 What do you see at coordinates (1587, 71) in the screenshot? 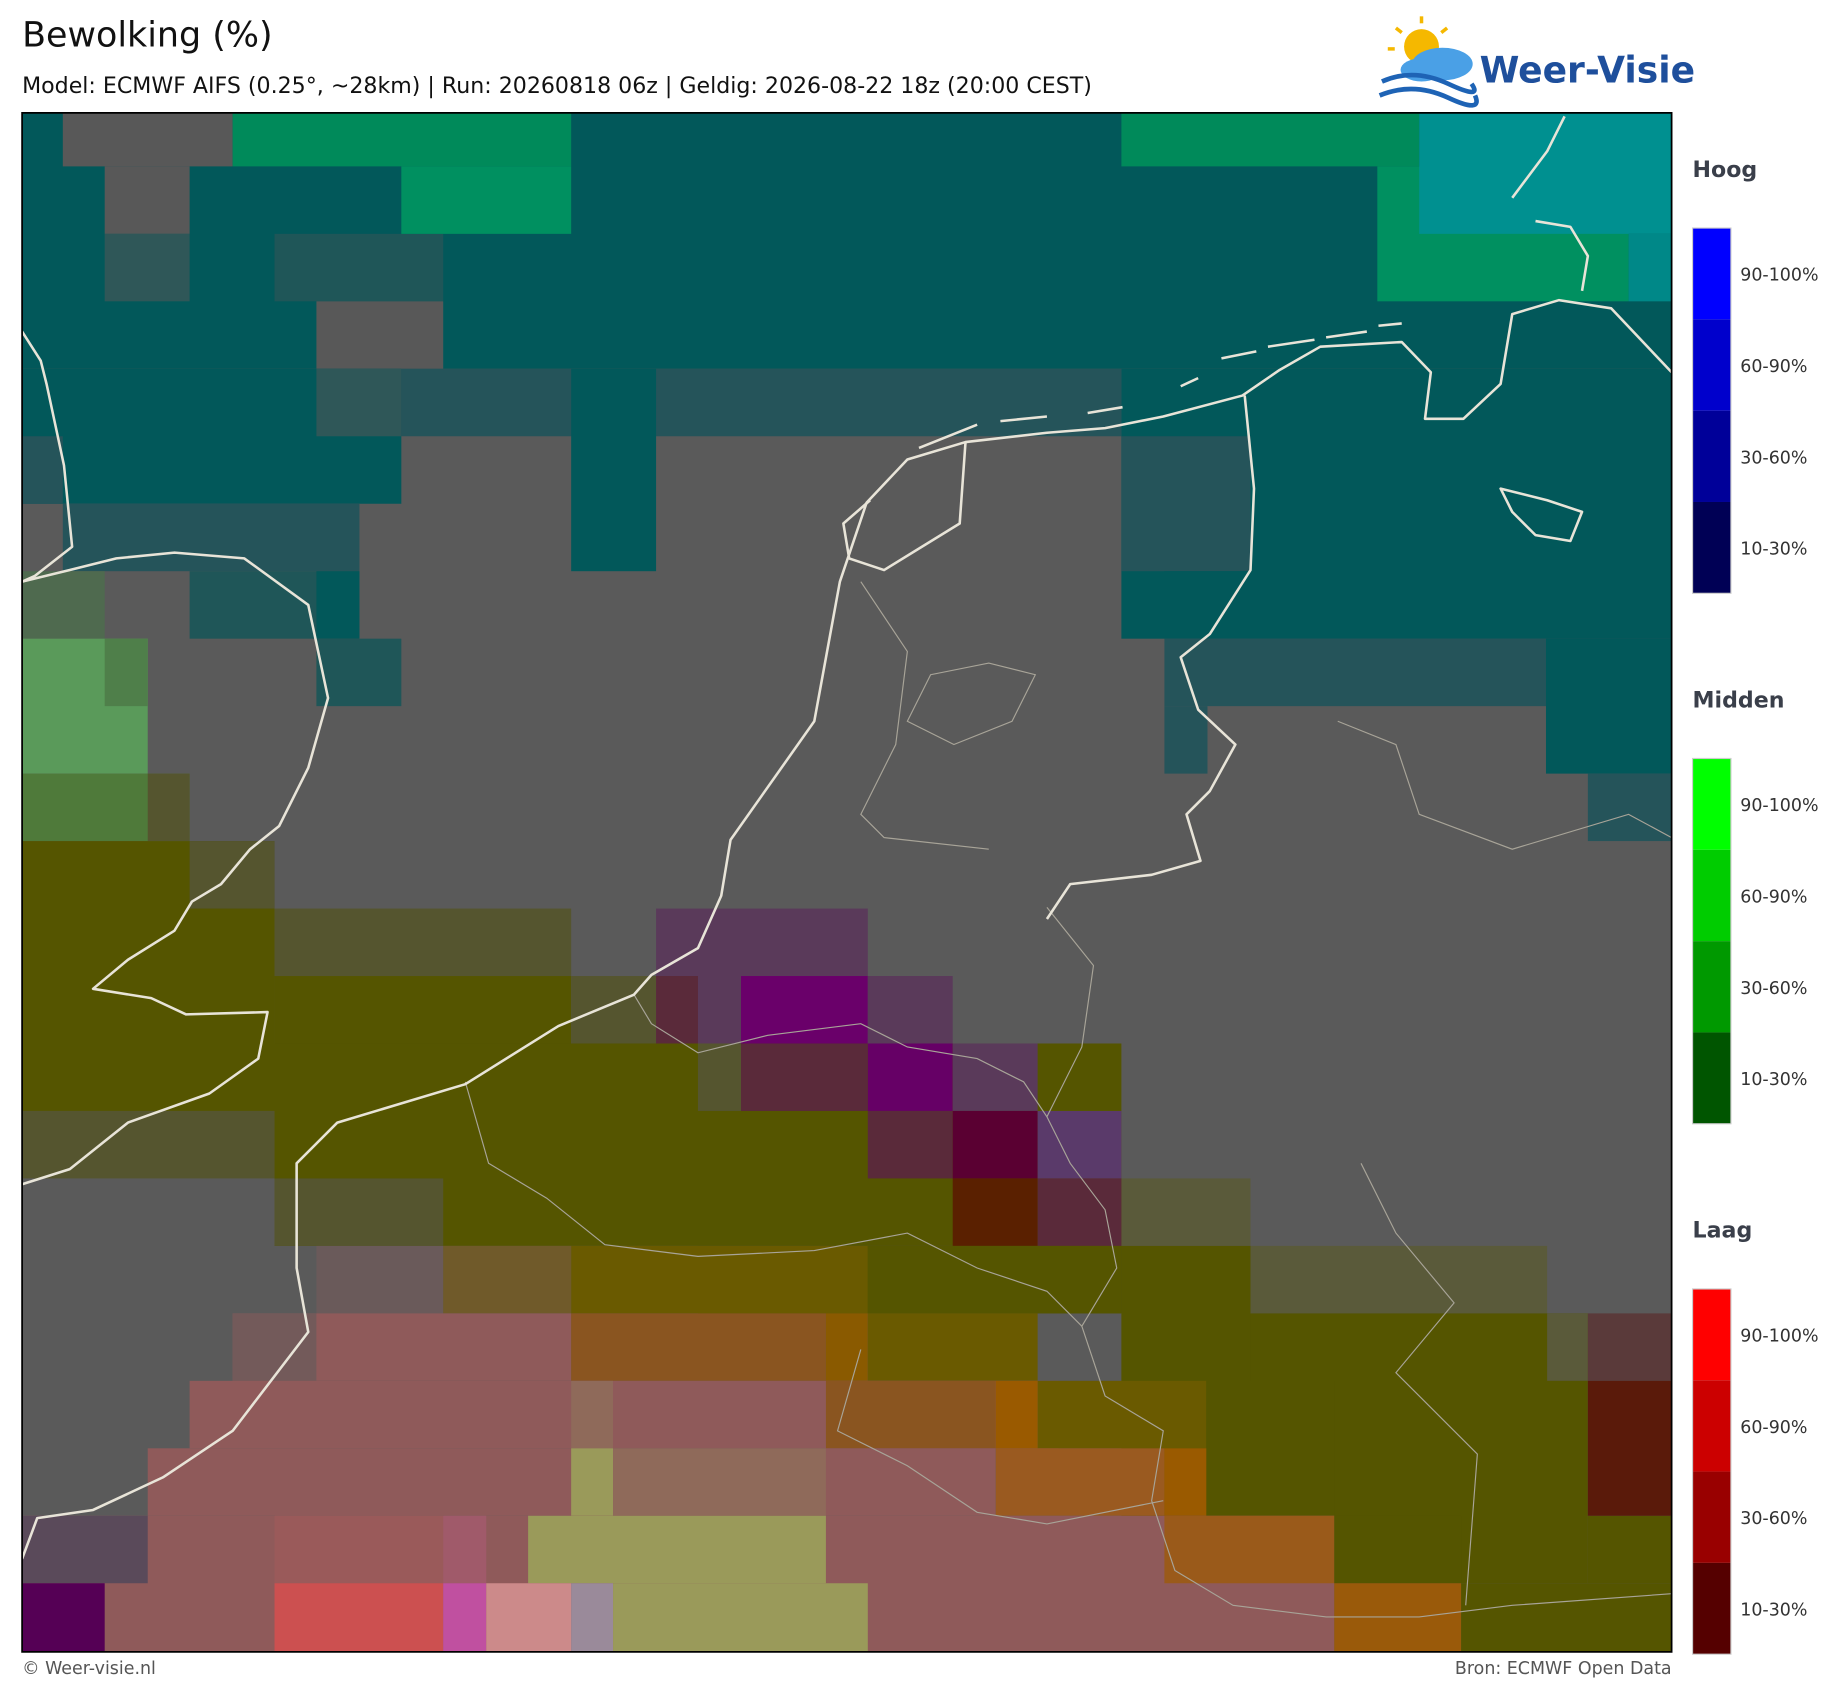
I see `logo-text: Weer-Visie` at bounding box center [1587, 71].